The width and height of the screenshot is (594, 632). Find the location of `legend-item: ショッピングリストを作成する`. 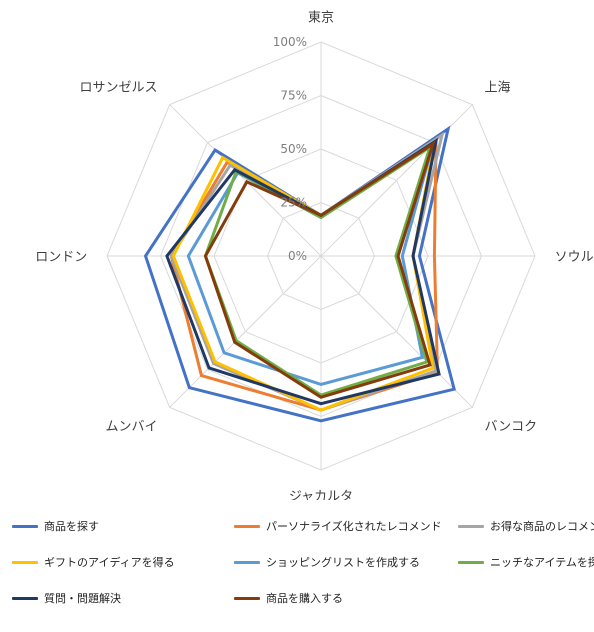

legend-item: ショッピングリストを作成する is located at coordinates (327, 562).